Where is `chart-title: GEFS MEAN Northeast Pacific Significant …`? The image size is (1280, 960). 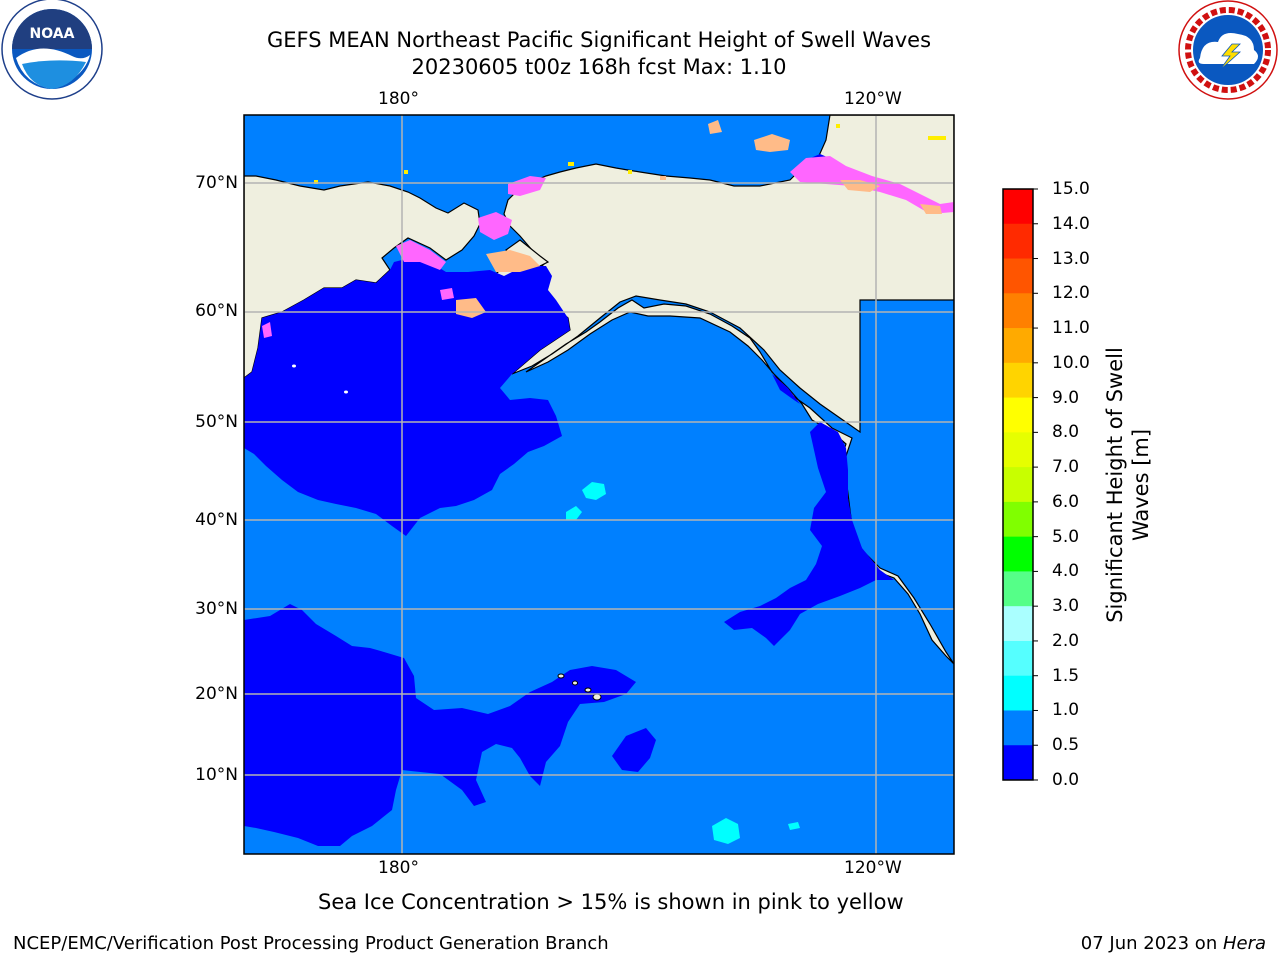 chart-title: GEFS MEAN Northeast Pacific Significant … is located at coordinates (599, 40).